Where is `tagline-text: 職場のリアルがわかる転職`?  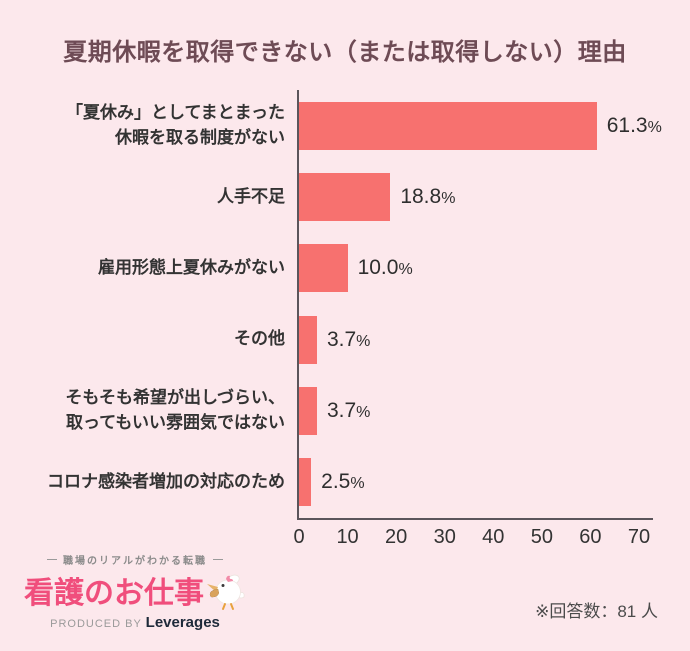 tagline-text: 職場のリアルがわかる転職 is located at coordinates (135, 561).